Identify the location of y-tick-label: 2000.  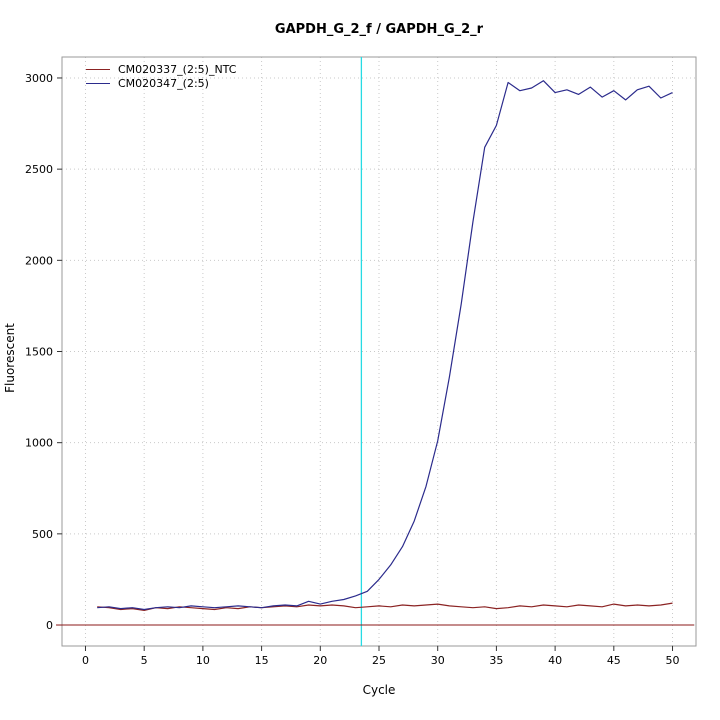
(39, 260).